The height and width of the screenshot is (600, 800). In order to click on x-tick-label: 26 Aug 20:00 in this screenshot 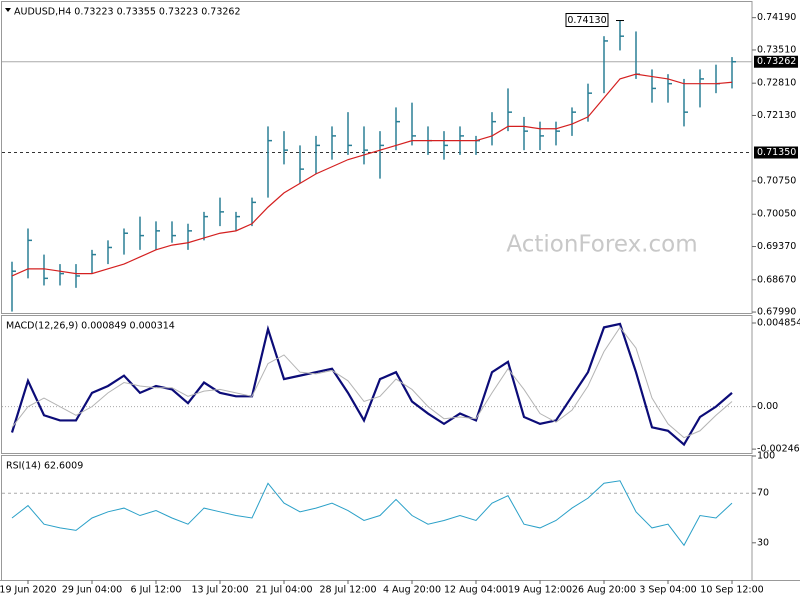, I will do `click(604, 590)`.